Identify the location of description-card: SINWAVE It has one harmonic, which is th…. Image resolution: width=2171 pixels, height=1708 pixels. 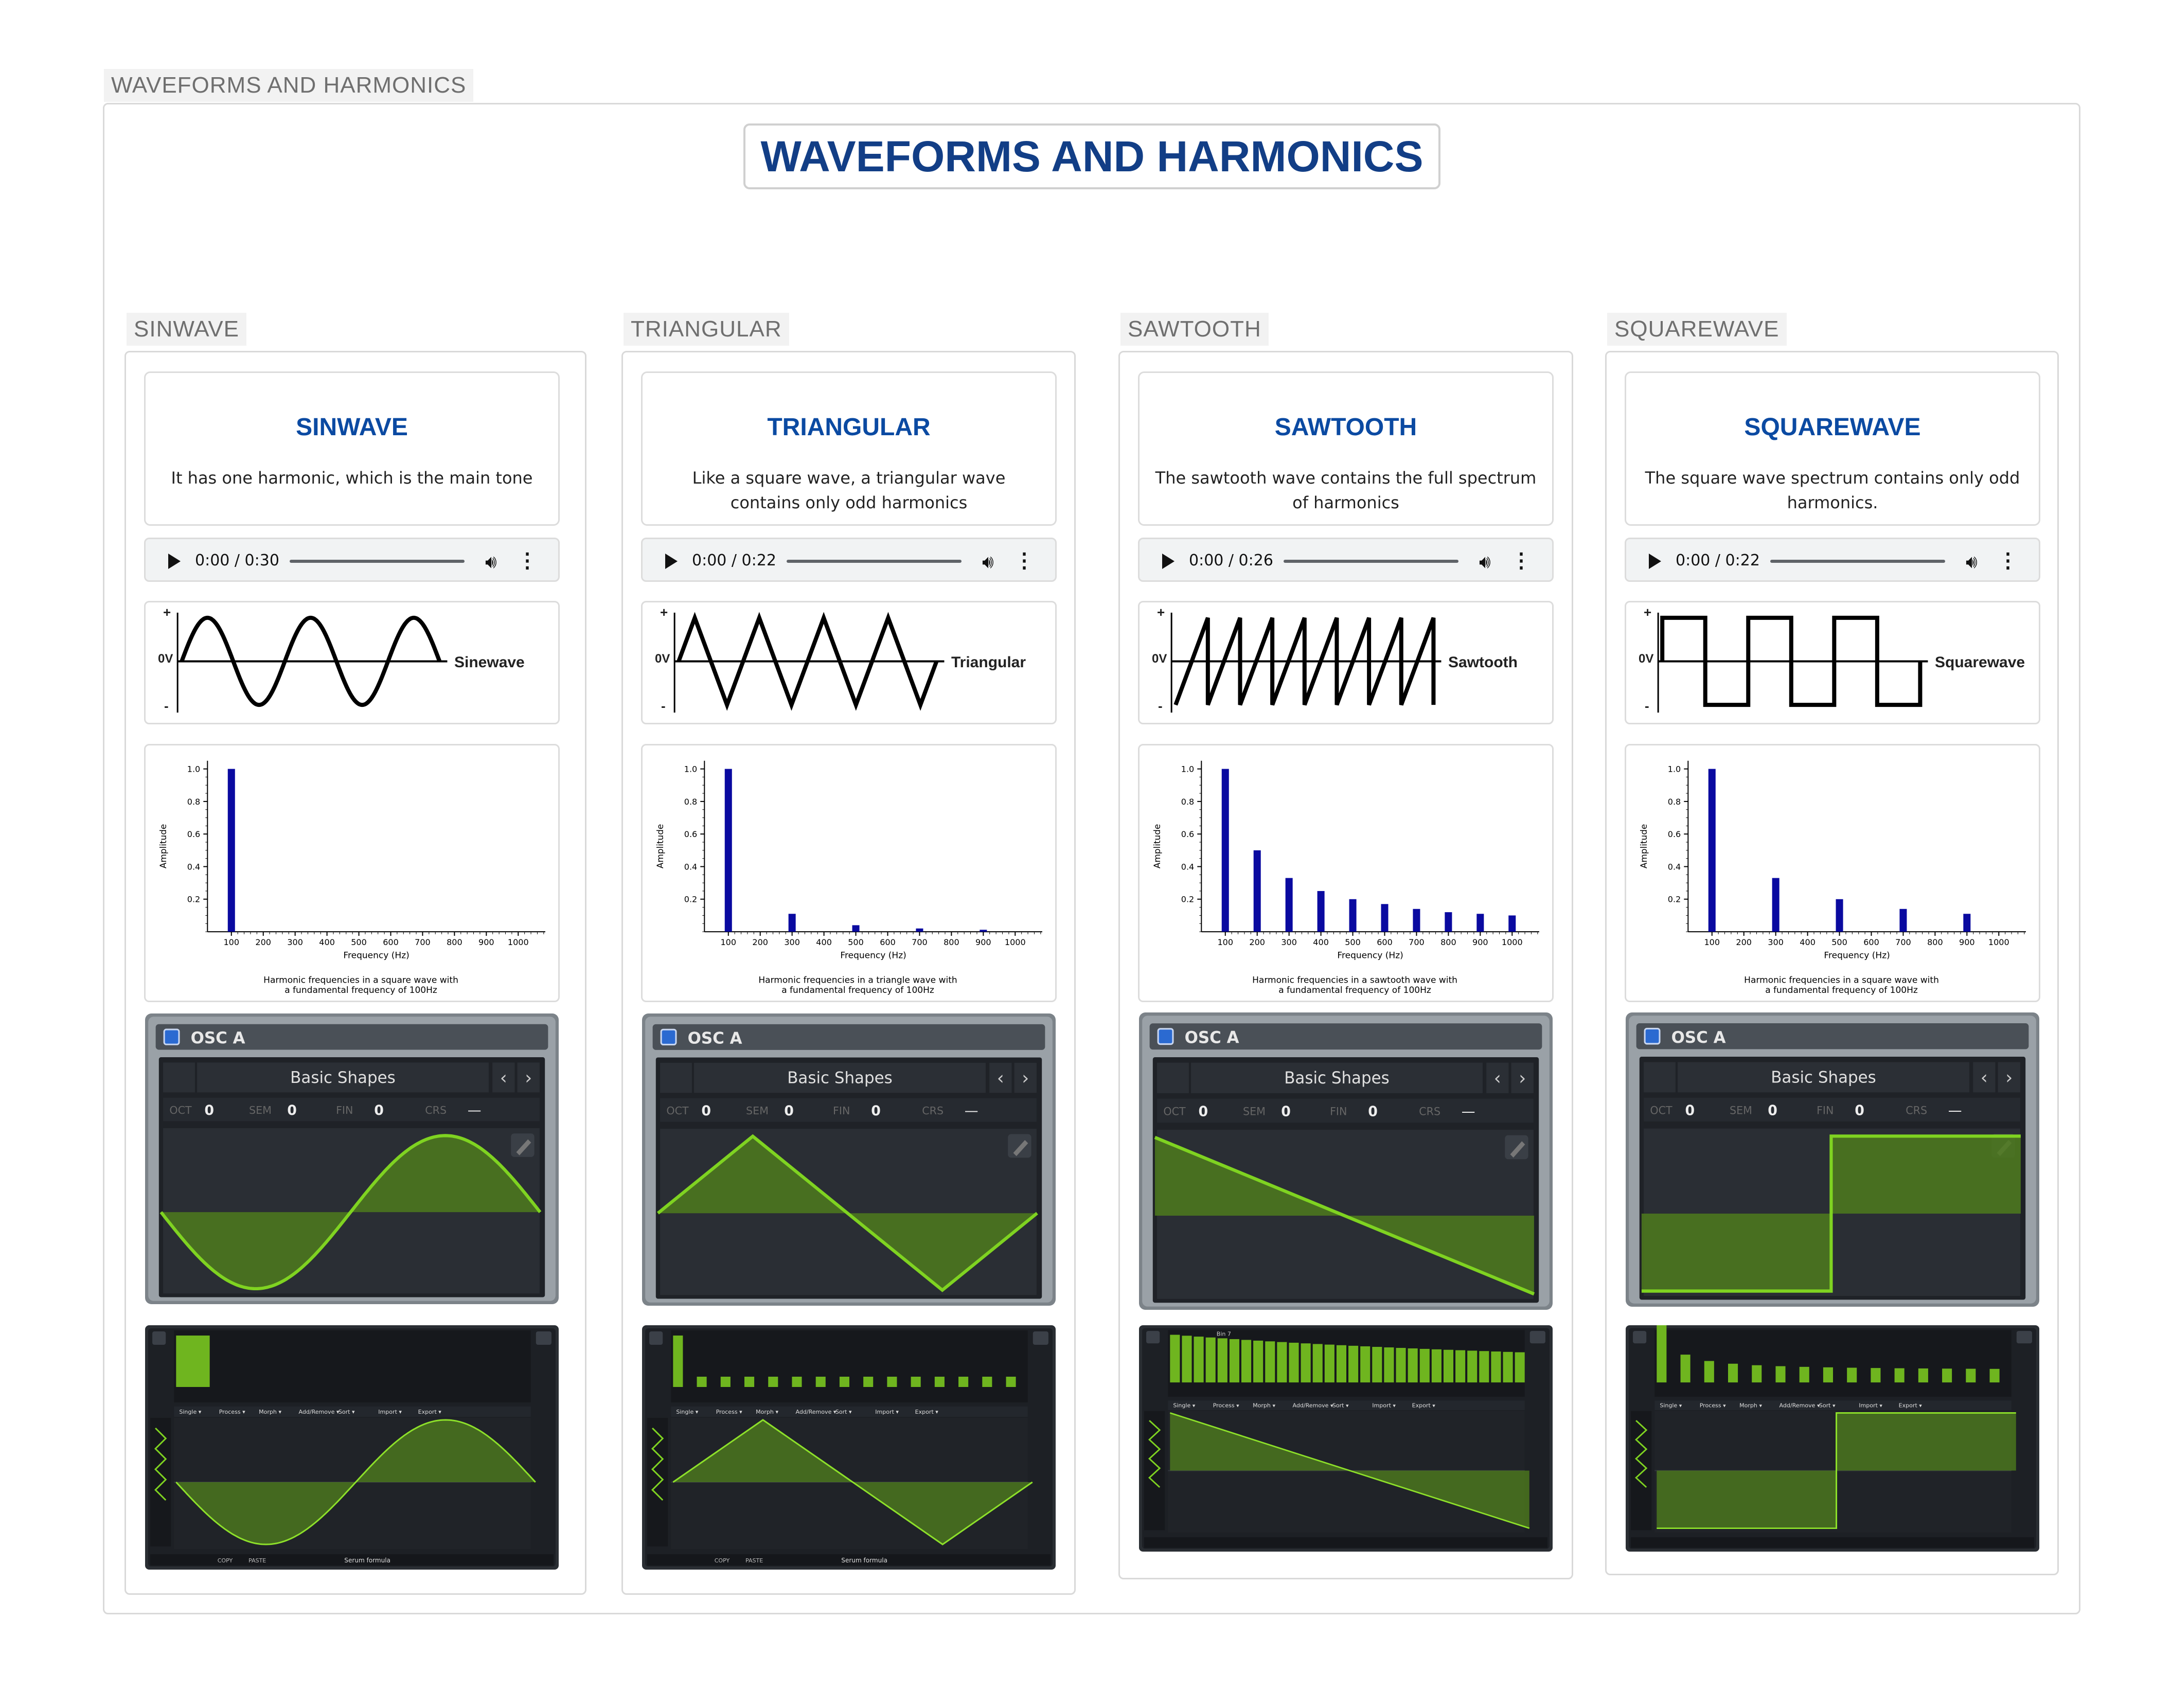
(352, 448).